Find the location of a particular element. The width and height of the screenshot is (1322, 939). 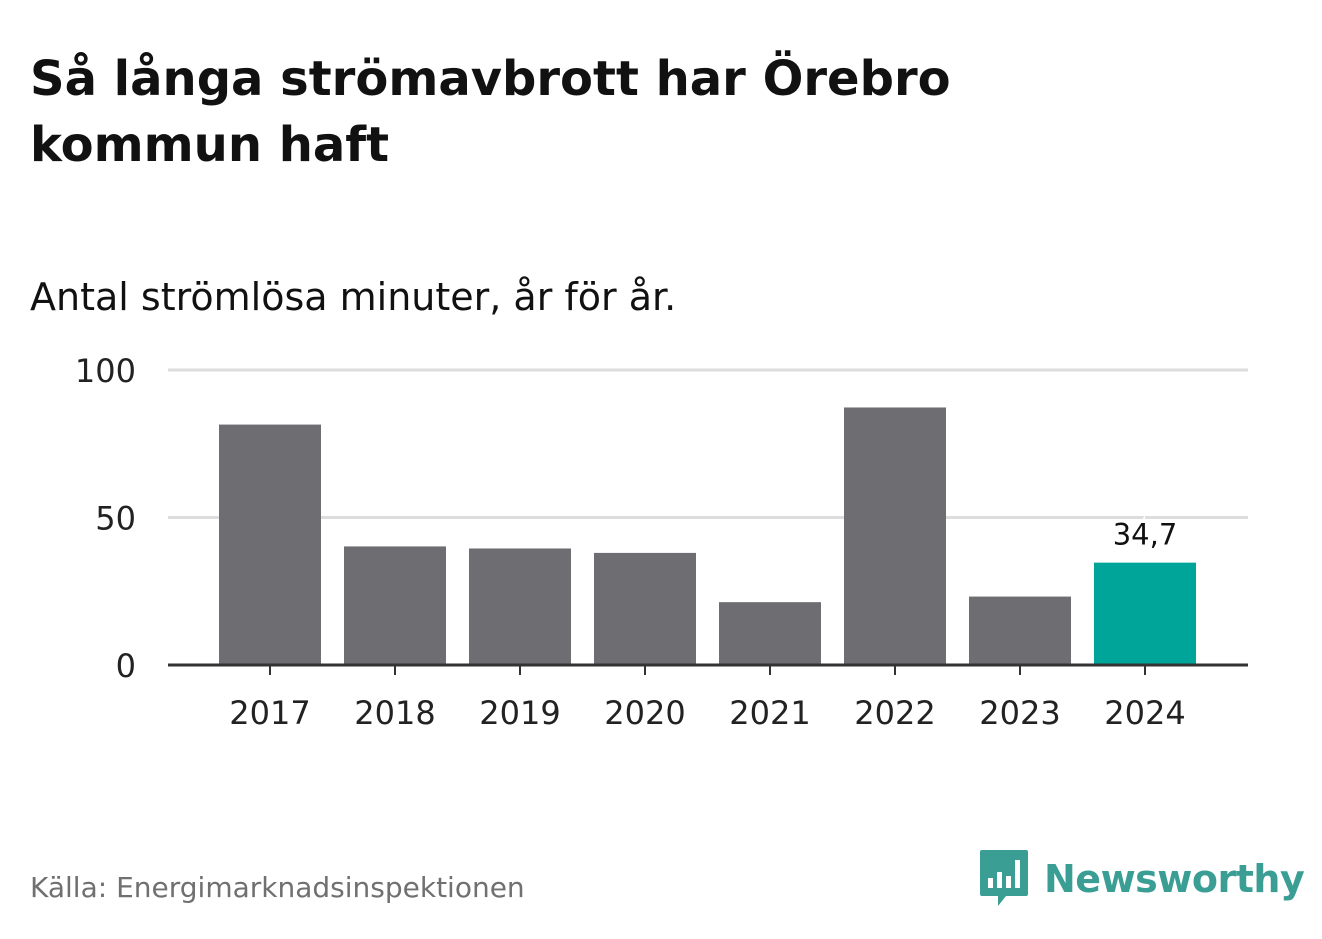

bar-2020 is located at coordinates (645, 608).